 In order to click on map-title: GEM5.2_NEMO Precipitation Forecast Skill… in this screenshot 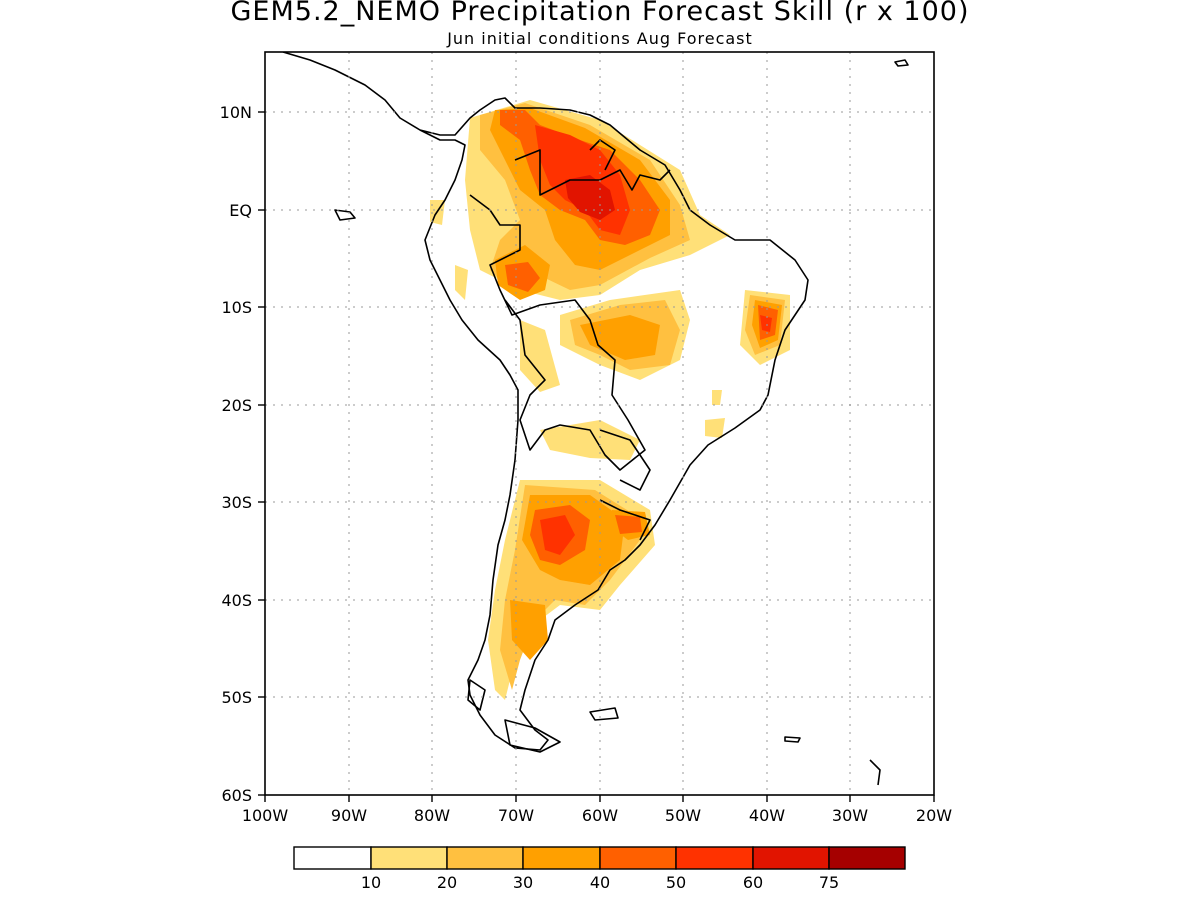, I will do `click(600, 13)`.